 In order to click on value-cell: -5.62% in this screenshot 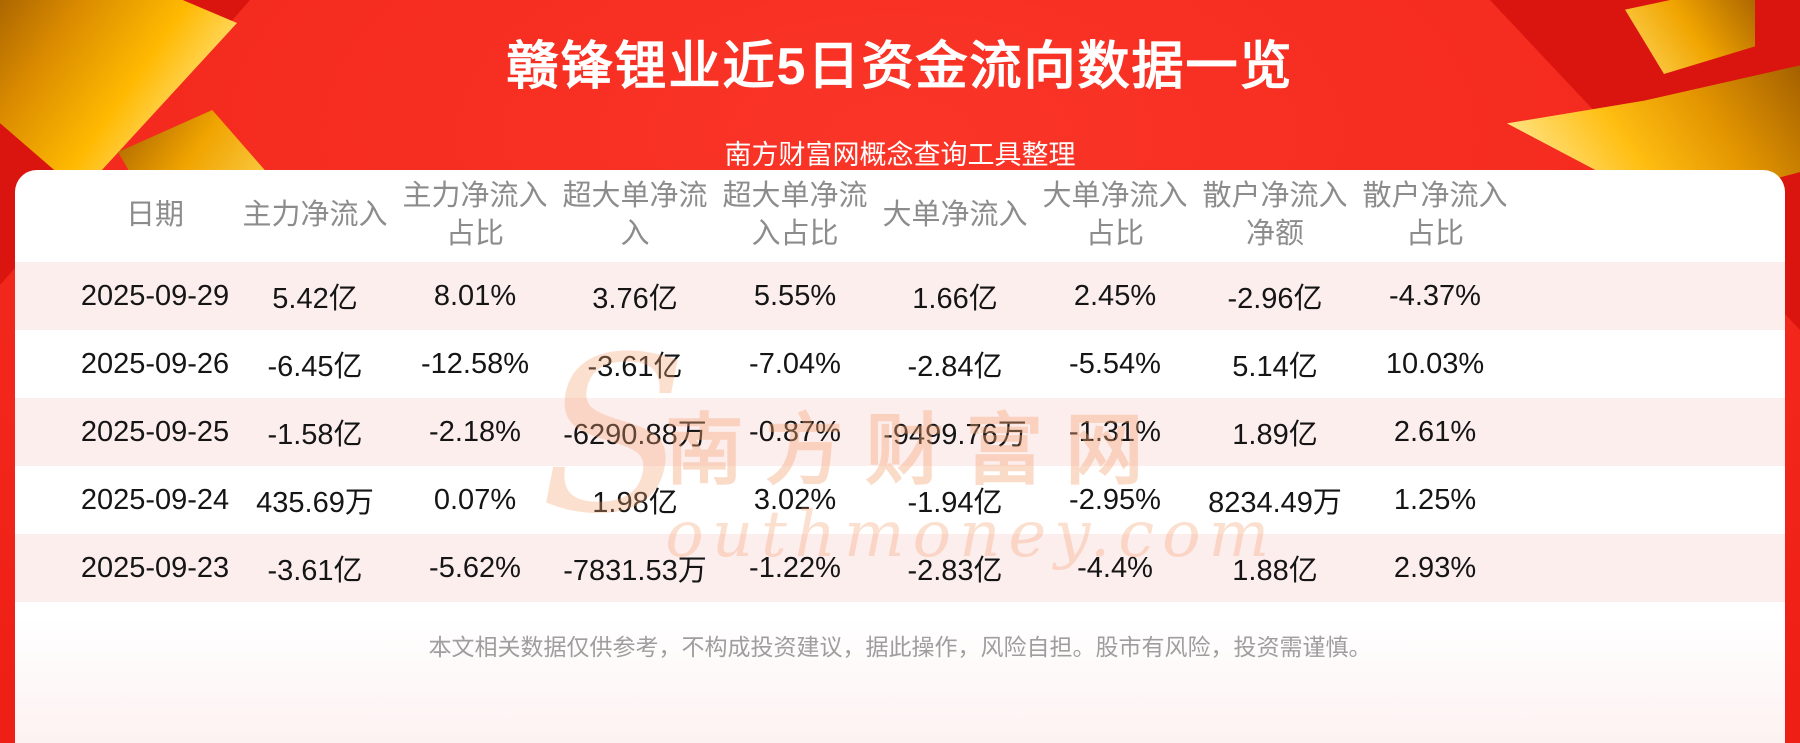, I will do `click(475, 567)`.